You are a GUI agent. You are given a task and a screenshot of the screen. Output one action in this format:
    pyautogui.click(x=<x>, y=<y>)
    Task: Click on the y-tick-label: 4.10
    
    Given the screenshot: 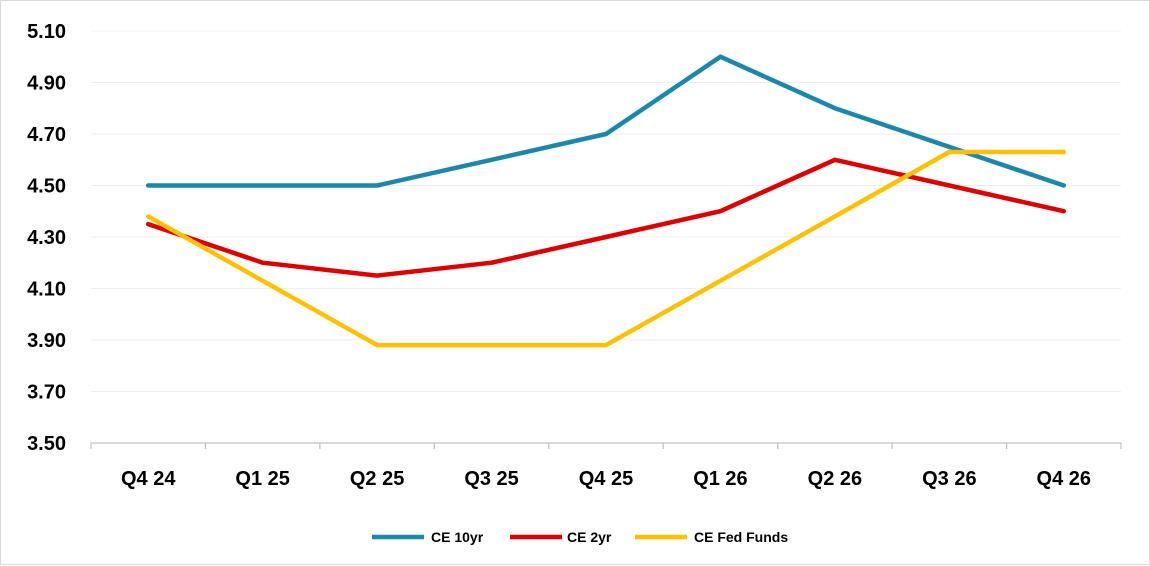 What is the action you would take?
    pyautogui.click(x=46, y=290)
    